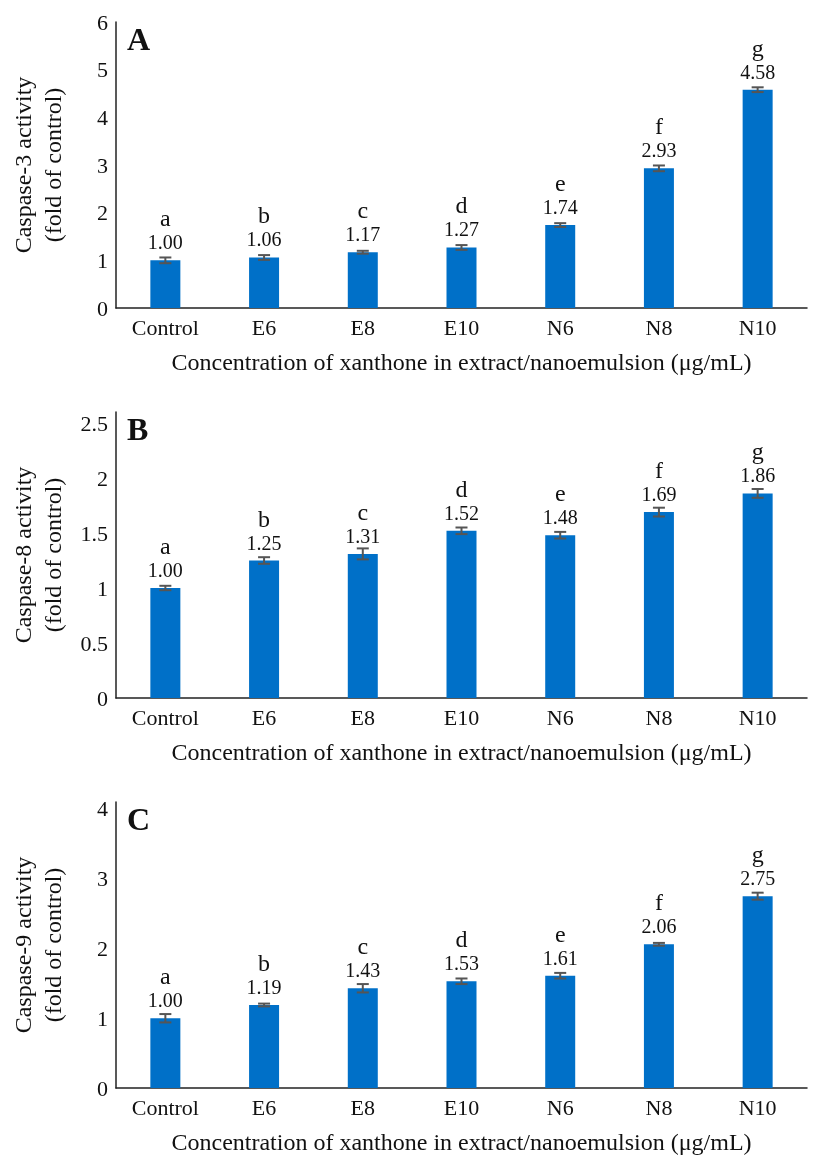  Describe the element at coordinates (264, 239) in the screenshot. I see `data-label: 1.06` at that location.